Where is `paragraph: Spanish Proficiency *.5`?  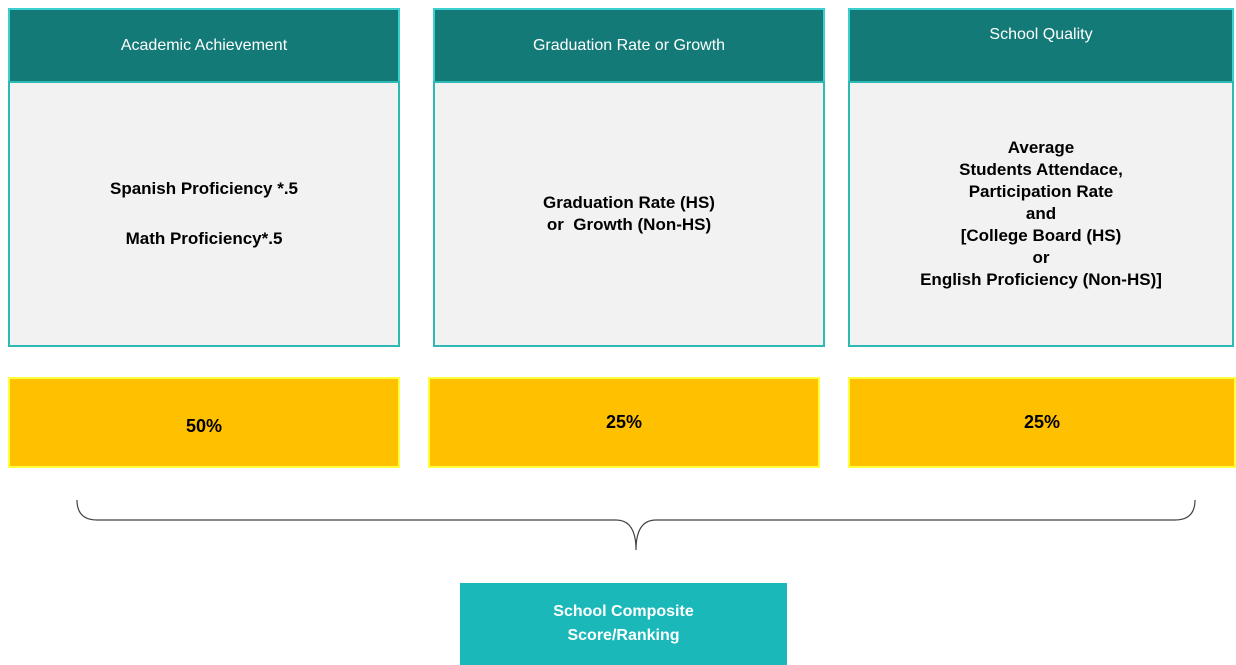 paragraph: Spanish Proficiency *.5 is located at coordinates (204, 189).